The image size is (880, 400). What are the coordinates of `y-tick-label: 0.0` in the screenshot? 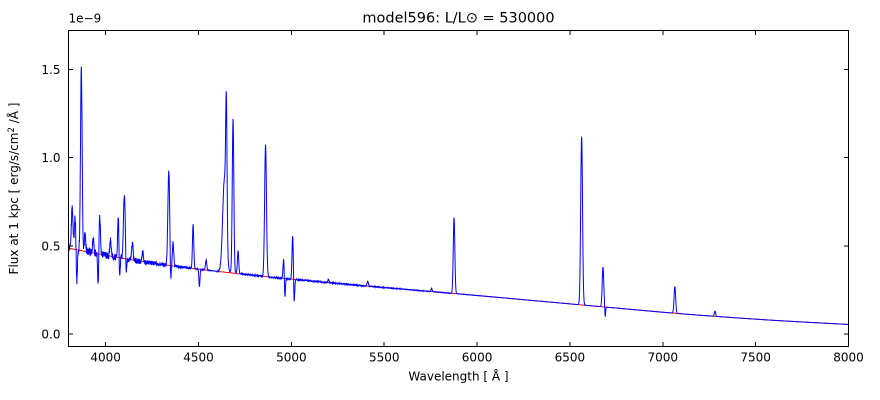 It's located at (50, 335).